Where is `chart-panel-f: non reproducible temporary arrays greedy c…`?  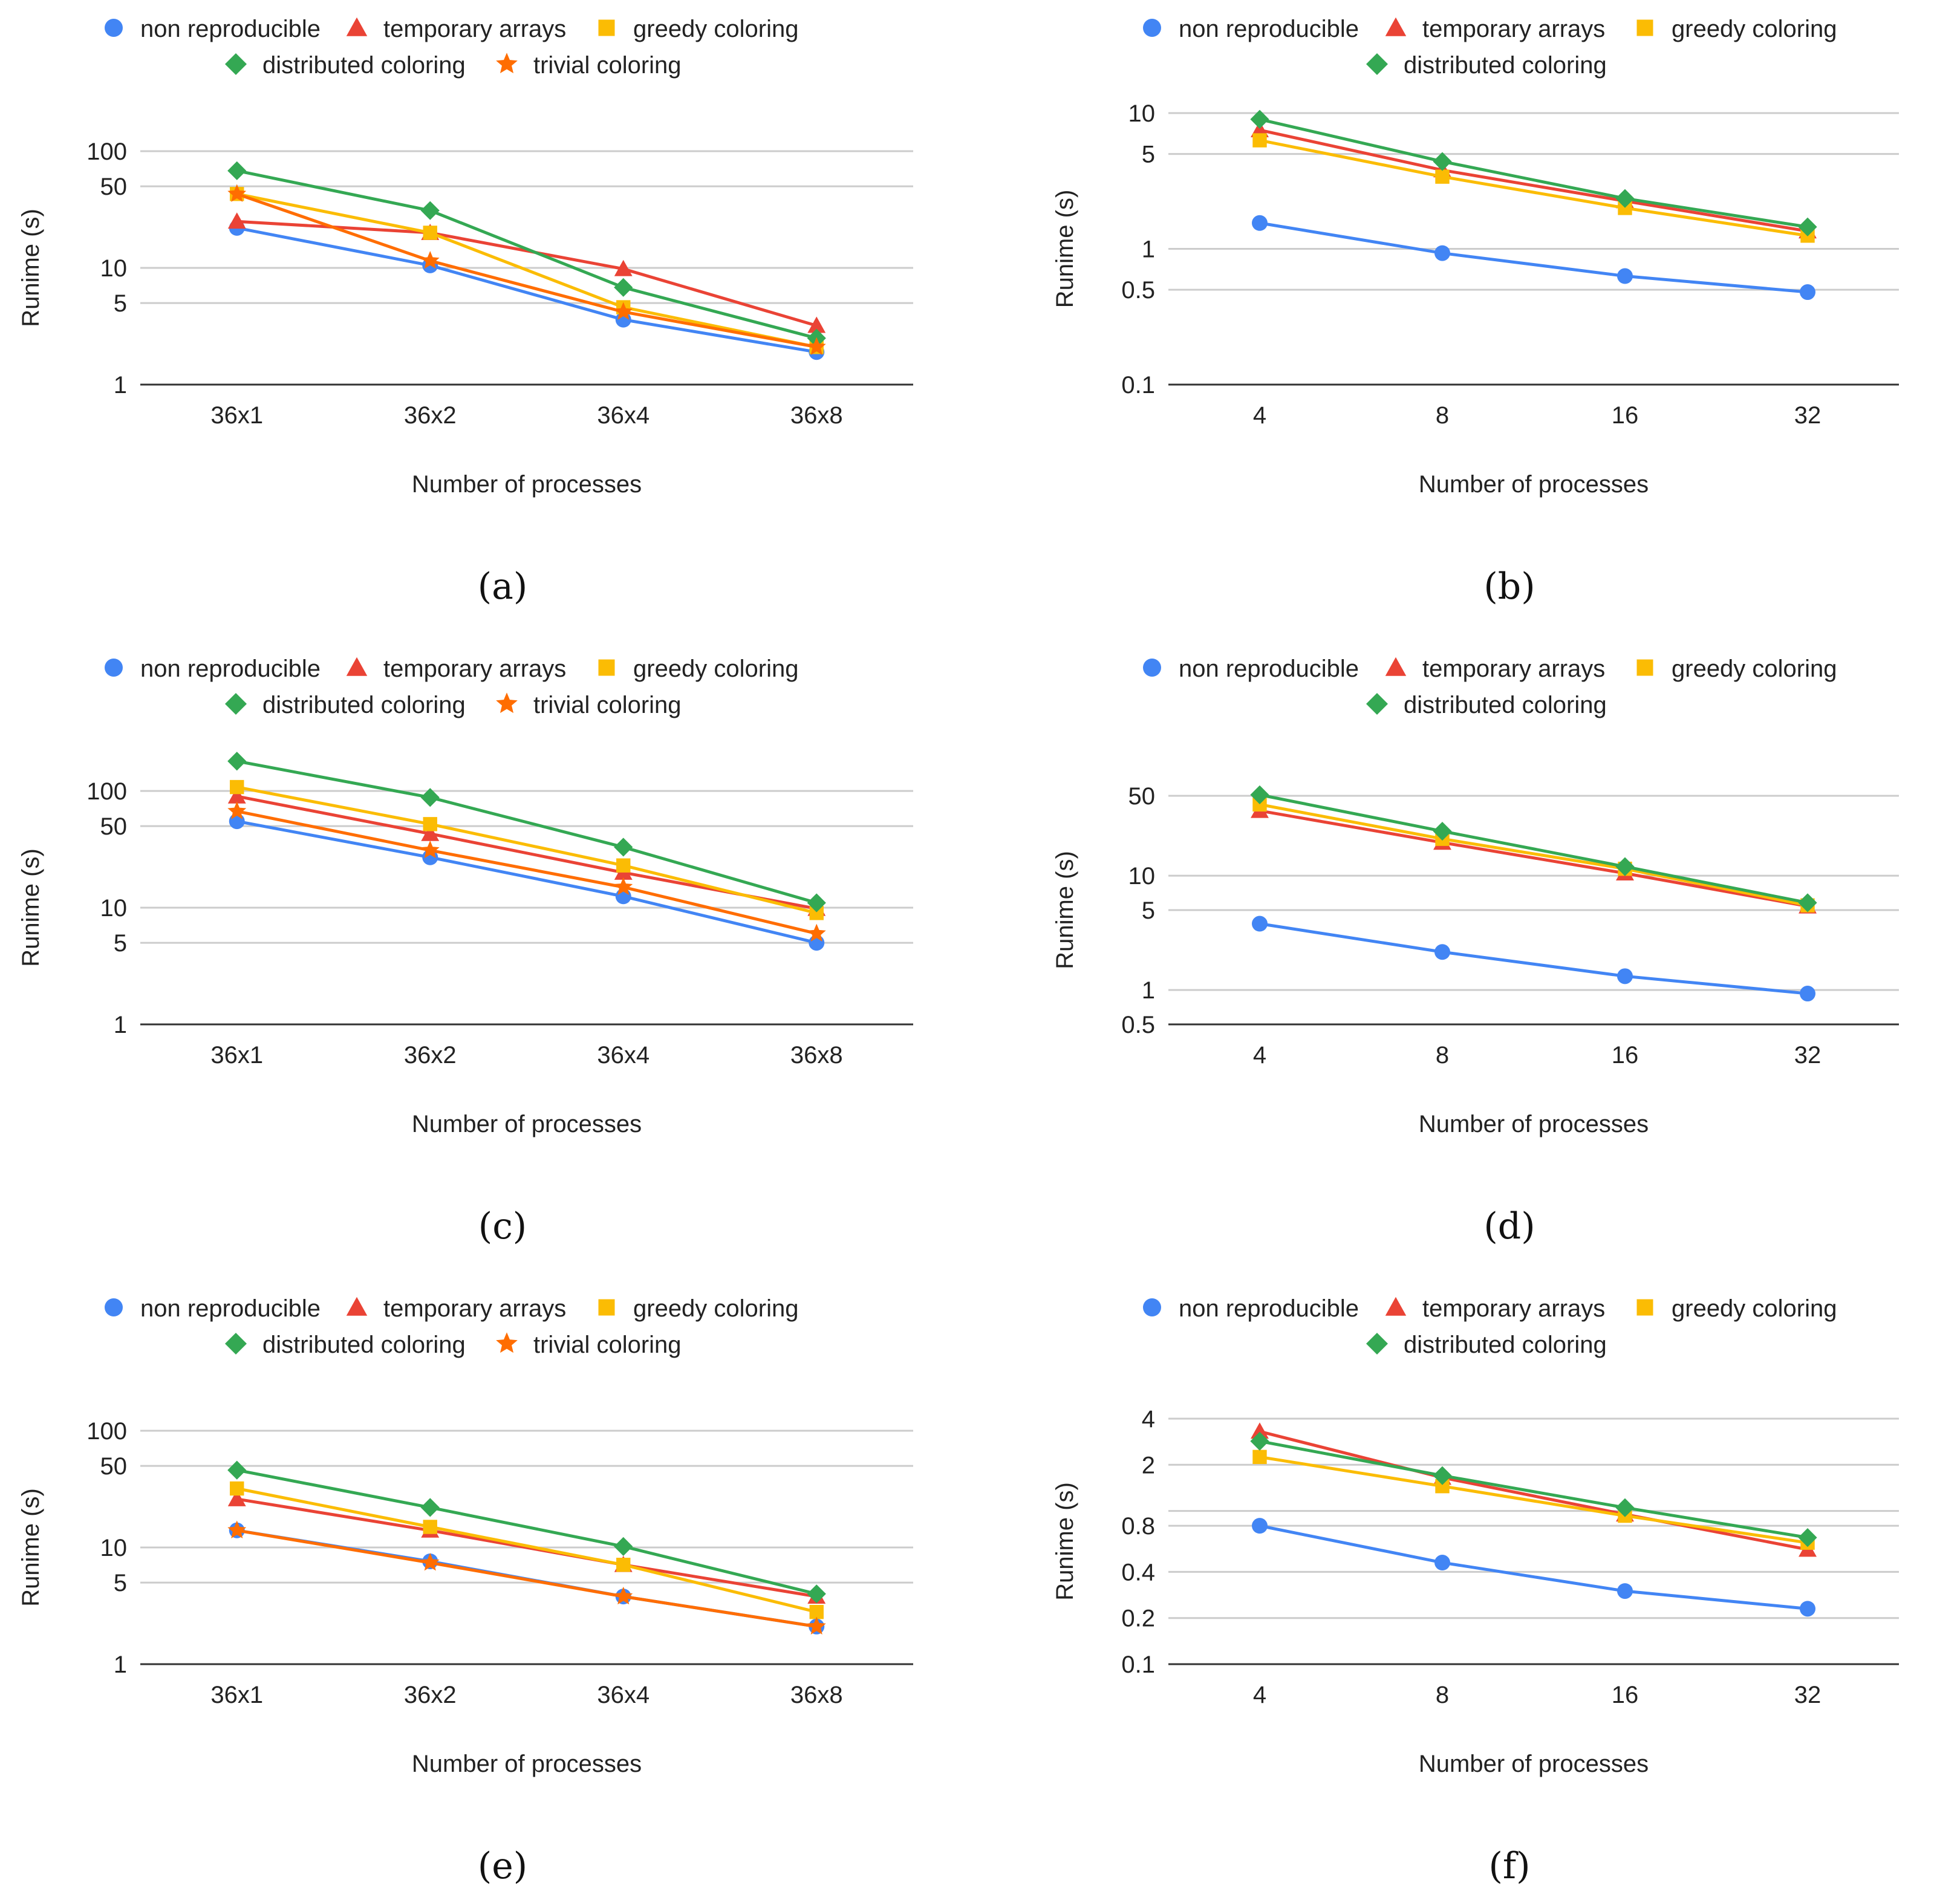 chart-panel-f: non reproducible temporary arrays greedy c… is located at coordinates (1475, 1591).